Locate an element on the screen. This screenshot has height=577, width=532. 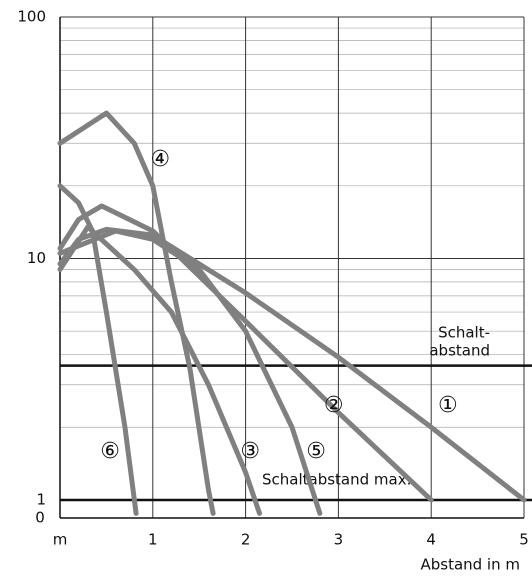
series-label: ② is located at coordinates (334, 405).